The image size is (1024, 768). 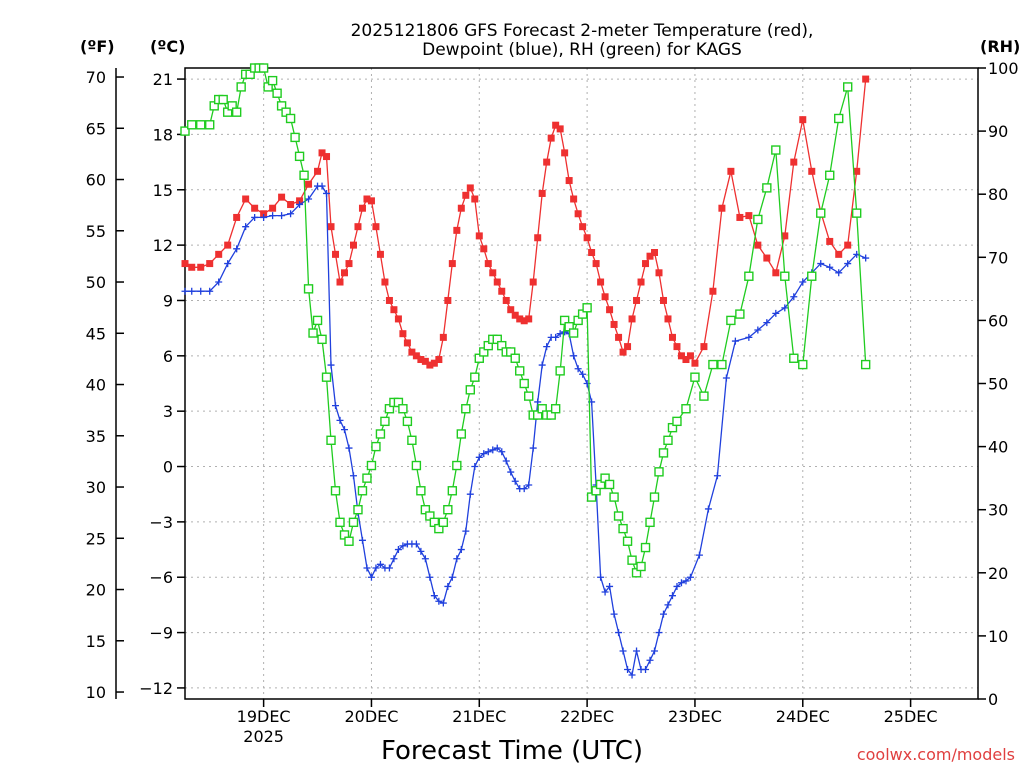 What do you see at coordinates (96, 692) in the screenshot?
I see `fahrenheit-tick-label: 10` at bounding box center [96, 692].